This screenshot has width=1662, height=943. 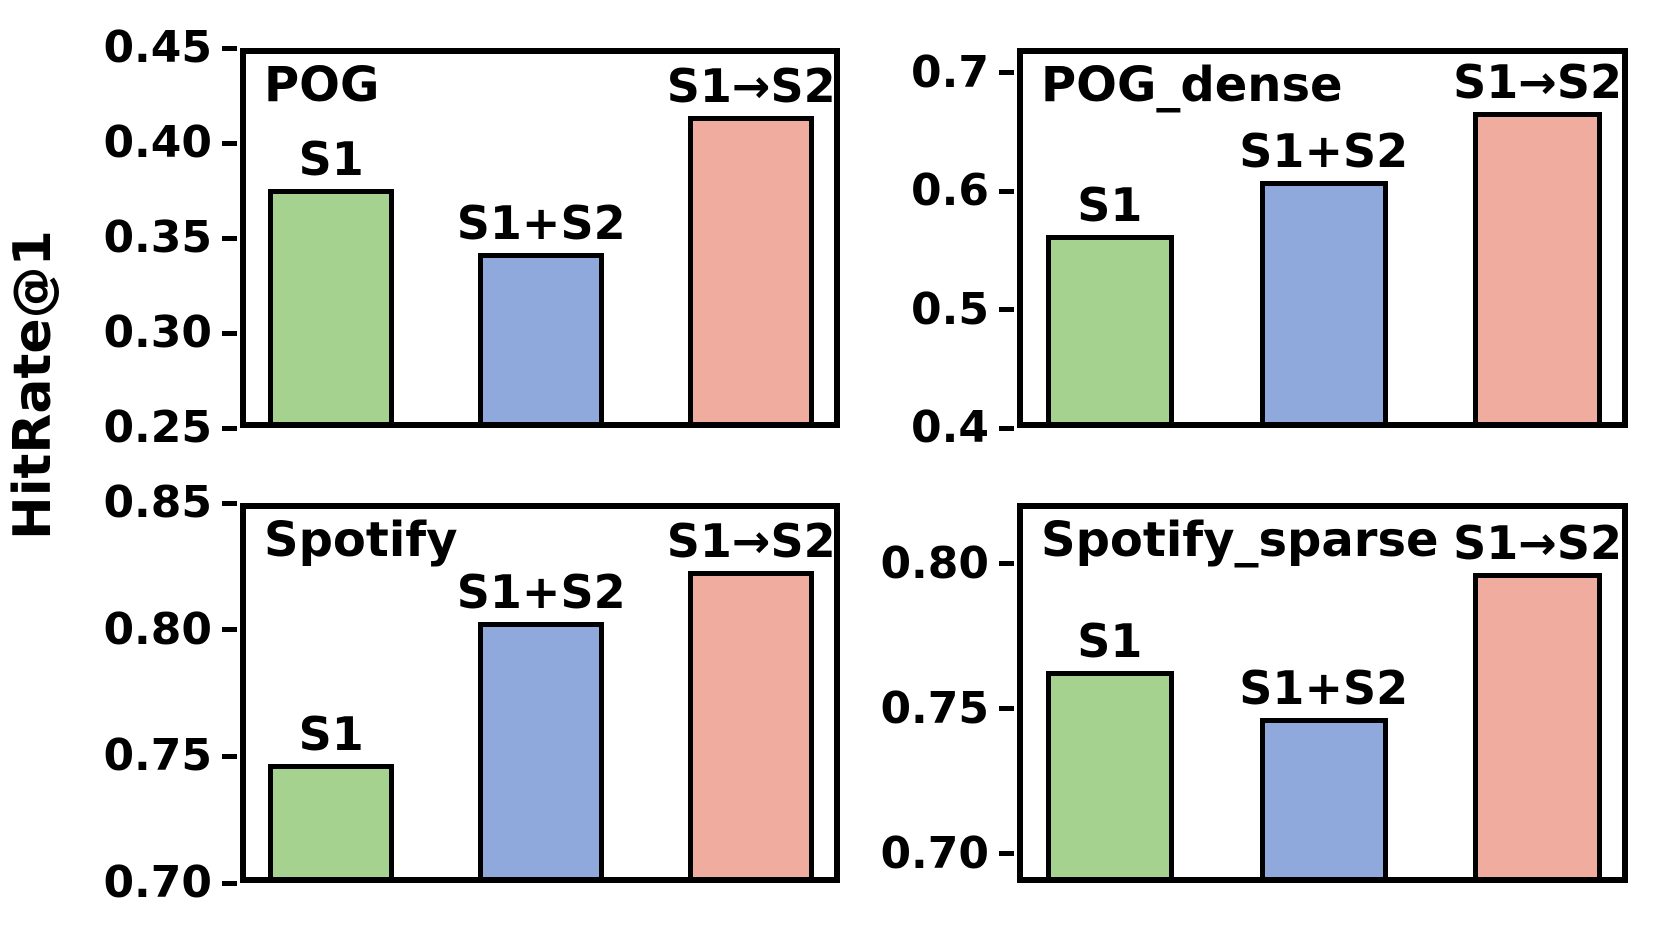 What do you see at coordinates (1192, 85) in the screenshot?
I see `chart-title: POG_dense` at bounding box center [1192, 85].